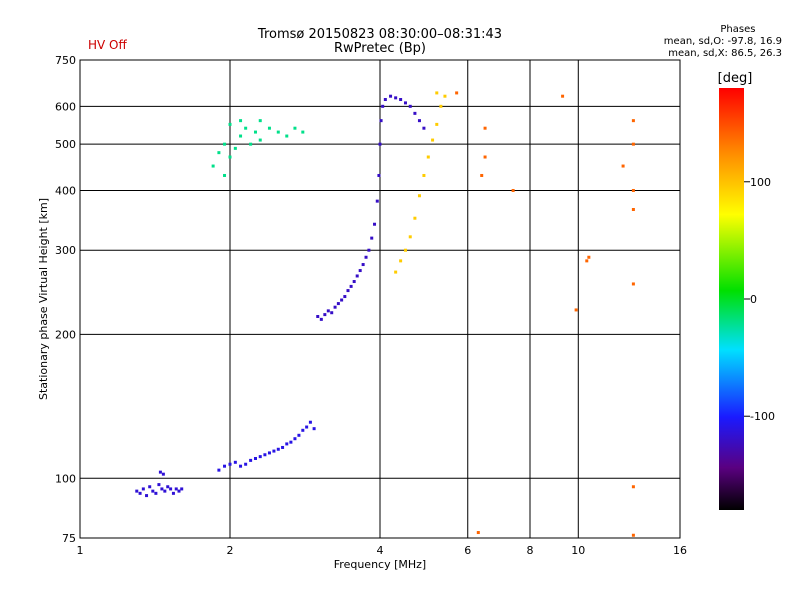  What do you see at coordinates (65, 299) in the screenshot?
I see `y-tick-labels: 75 100 200 300 400 500 600 750` at bounding box center [65, 299].